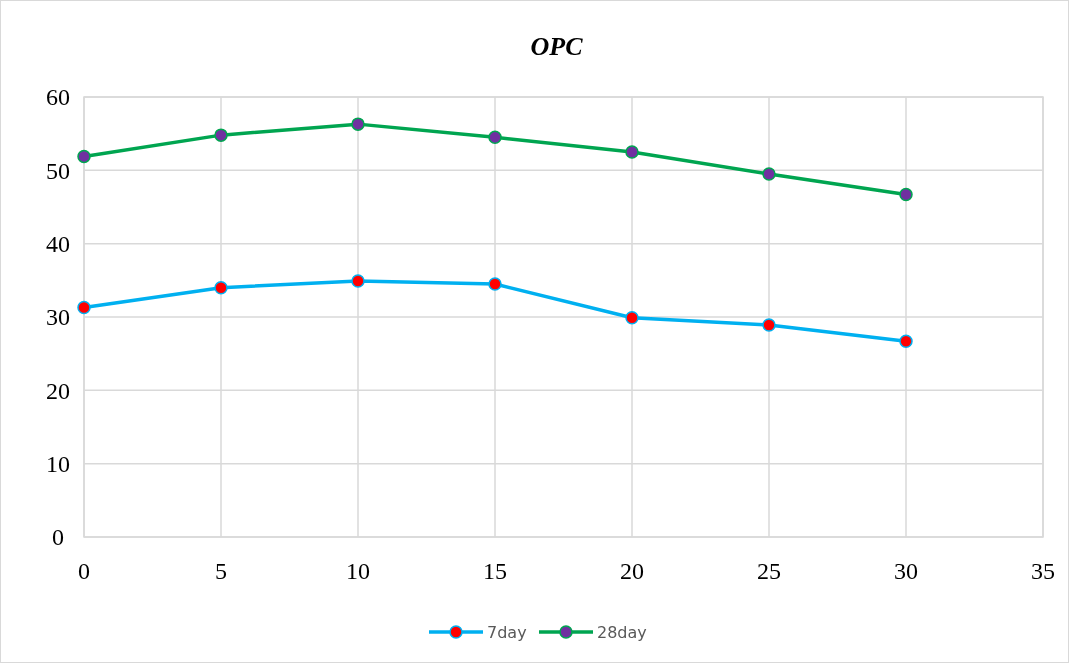 This screenshot has width=1078, height=666. I want to click on x-tick-label: 30, so click(906, 571).